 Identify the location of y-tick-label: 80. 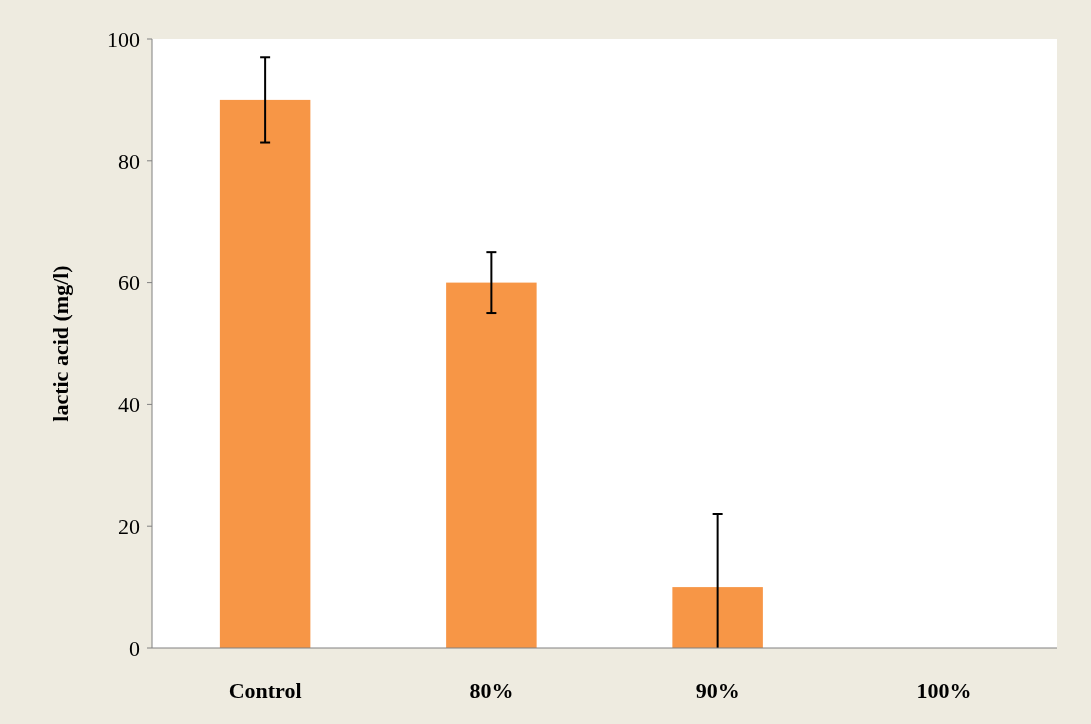
(129, 161).